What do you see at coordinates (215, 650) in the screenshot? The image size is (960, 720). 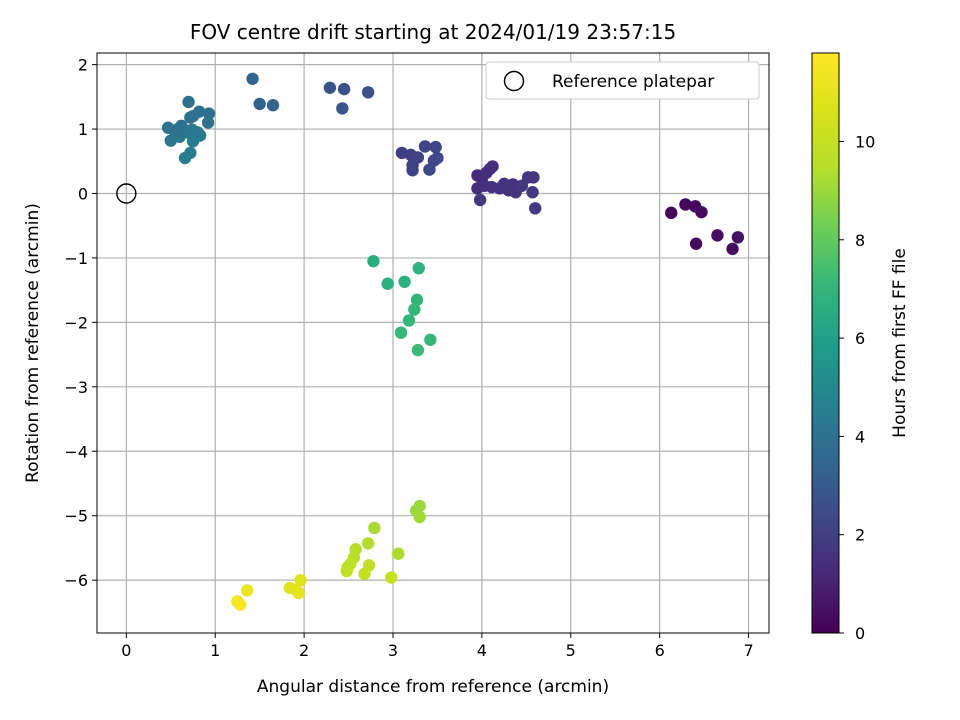 I see `x-tick-label: 1` at bounding box center [215, 650].